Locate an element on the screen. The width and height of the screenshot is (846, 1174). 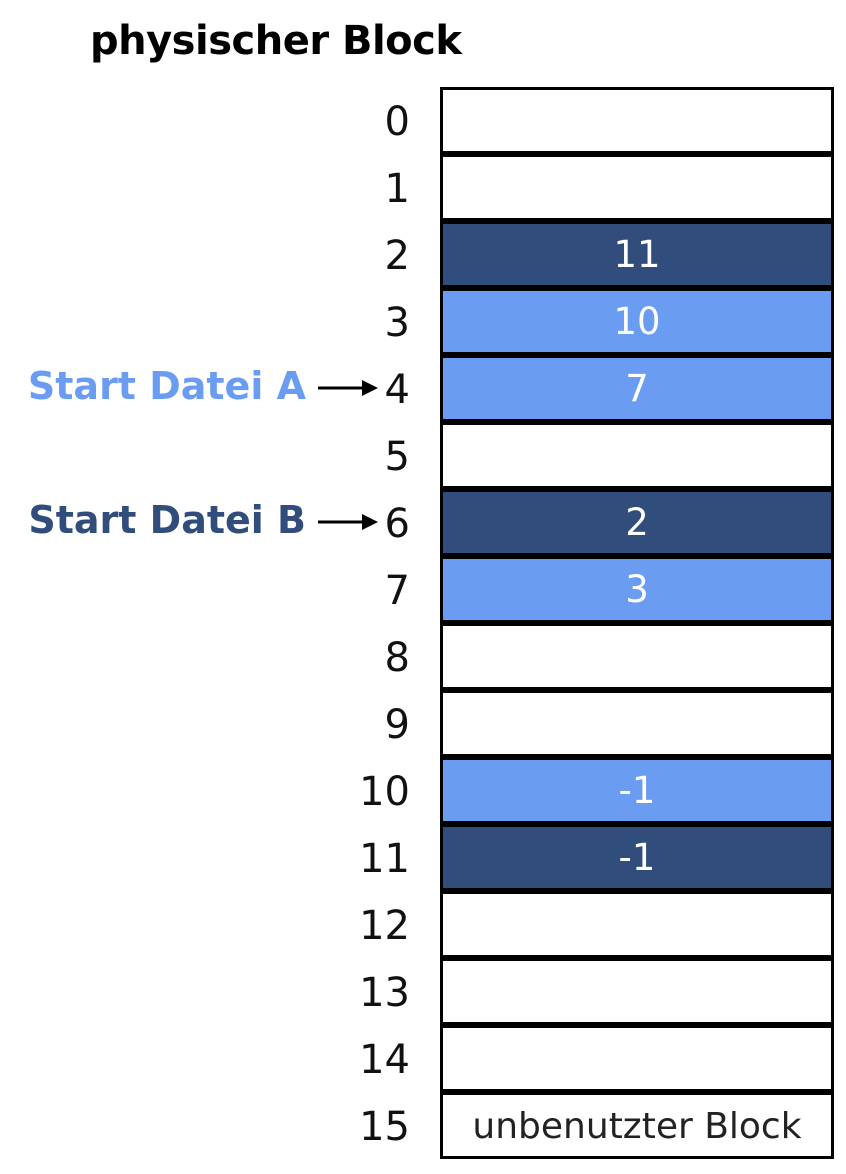
block-index-1: 1 is located at coordinates (397, 189).